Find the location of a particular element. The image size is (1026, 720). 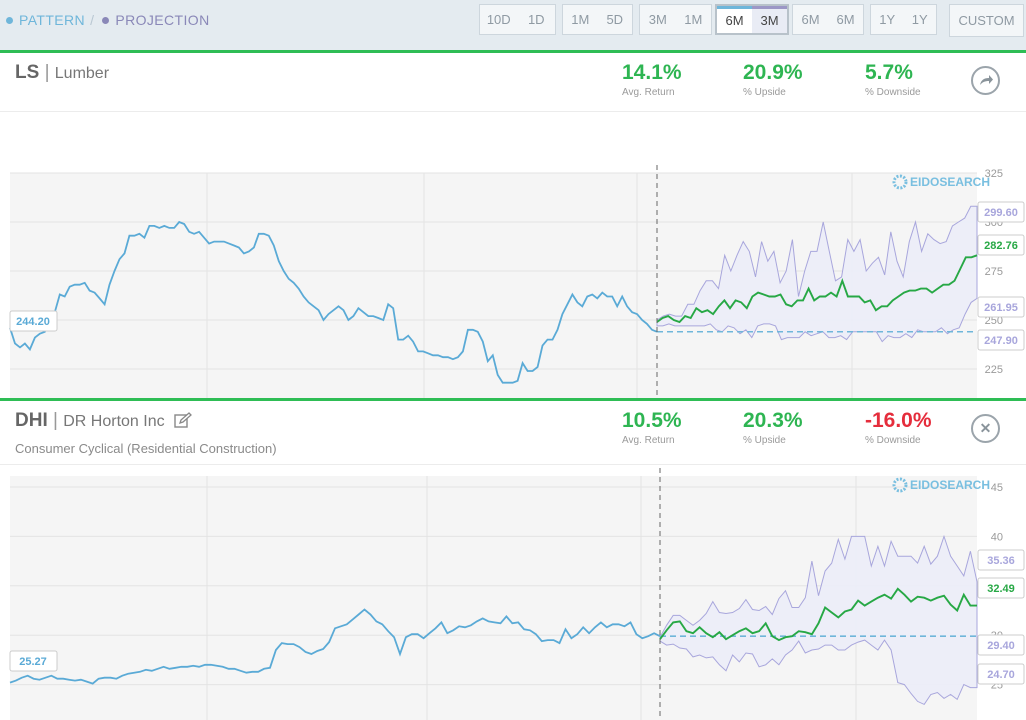

label-text: 247.90 is located at coordinates (1001, 341).